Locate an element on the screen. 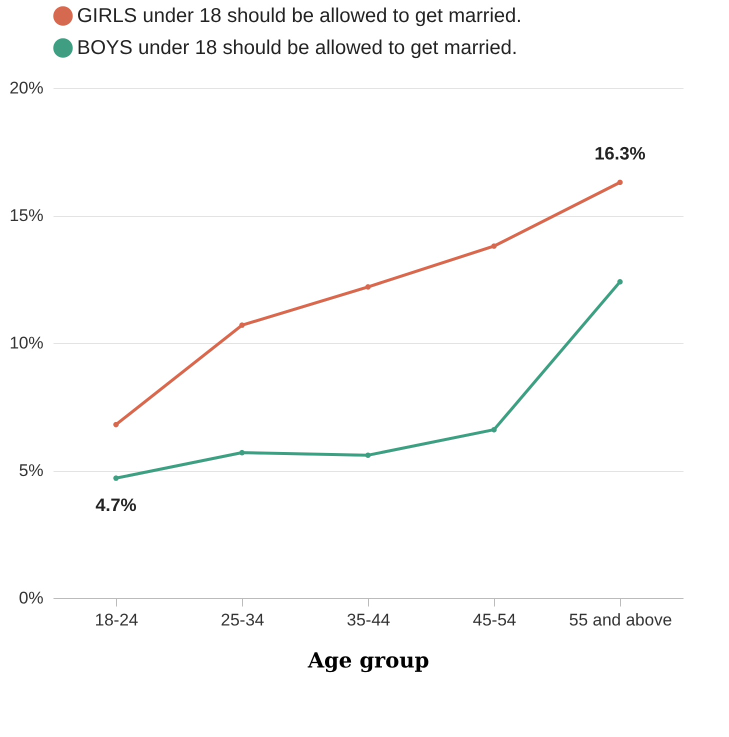 This screenshot has width=729, height=737. x-tick-label: 25-34 is located at coordinates (242, 620).